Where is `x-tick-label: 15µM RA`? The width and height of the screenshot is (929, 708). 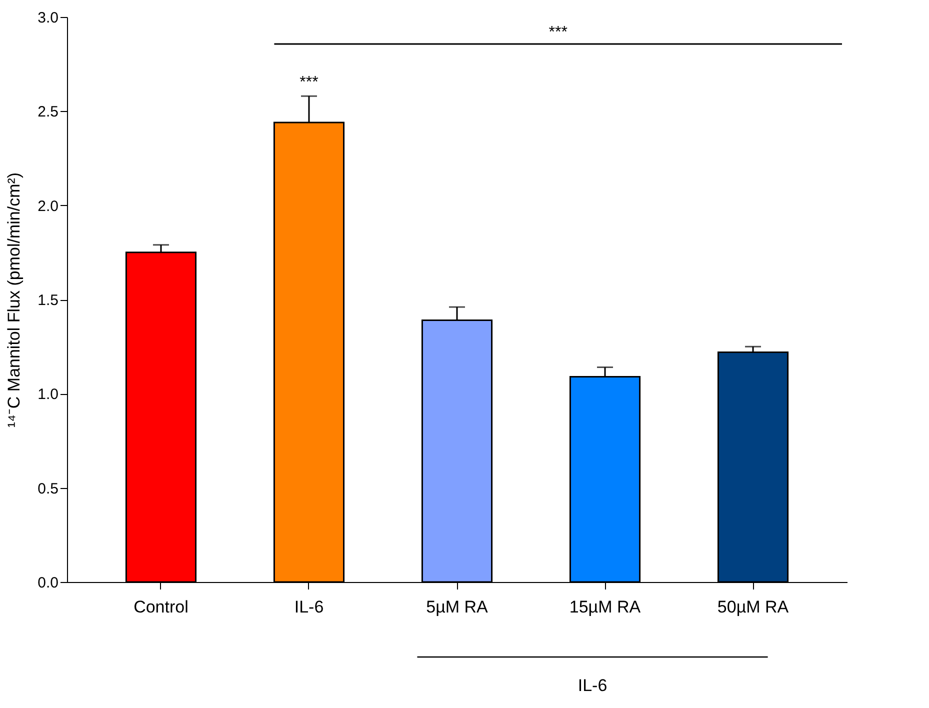
x-tick-label: 15µM RA is located at coordinates (605, 607).